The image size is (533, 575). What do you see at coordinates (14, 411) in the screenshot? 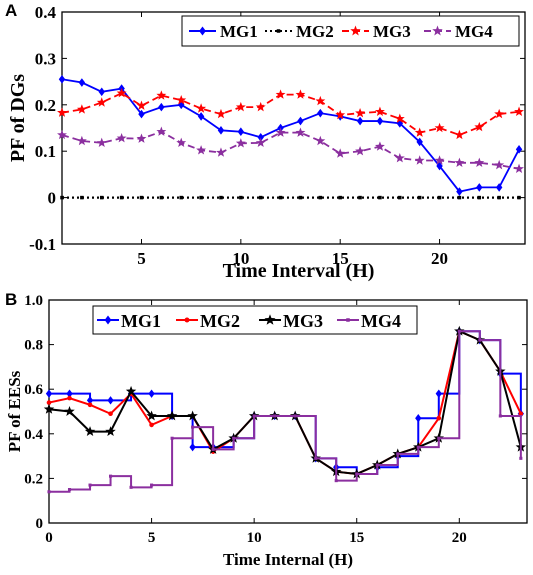
I see `y-axis-title-b: PF of EESs` at bounding box center [14, 411].